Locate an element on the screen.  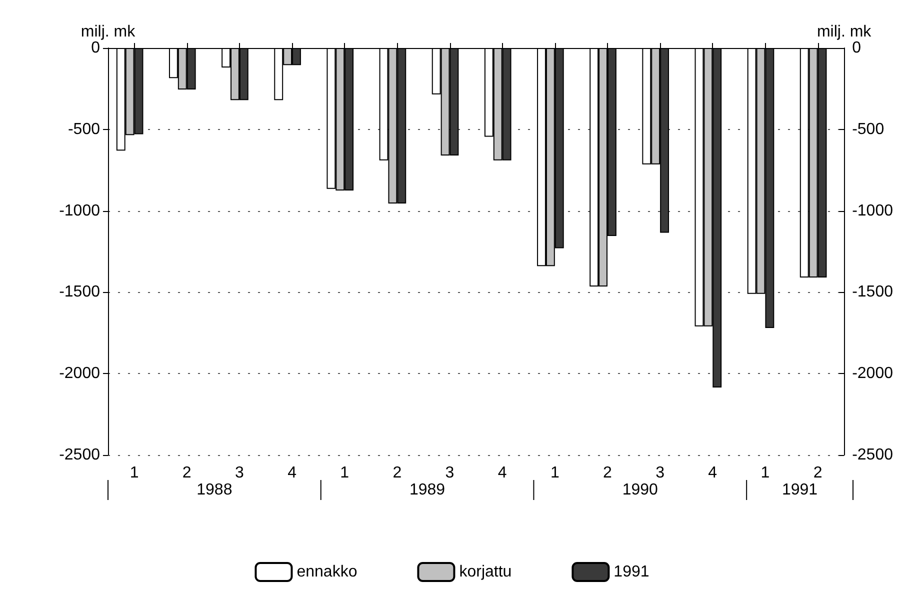
text: 1990 is located at coordinates (640, 490).